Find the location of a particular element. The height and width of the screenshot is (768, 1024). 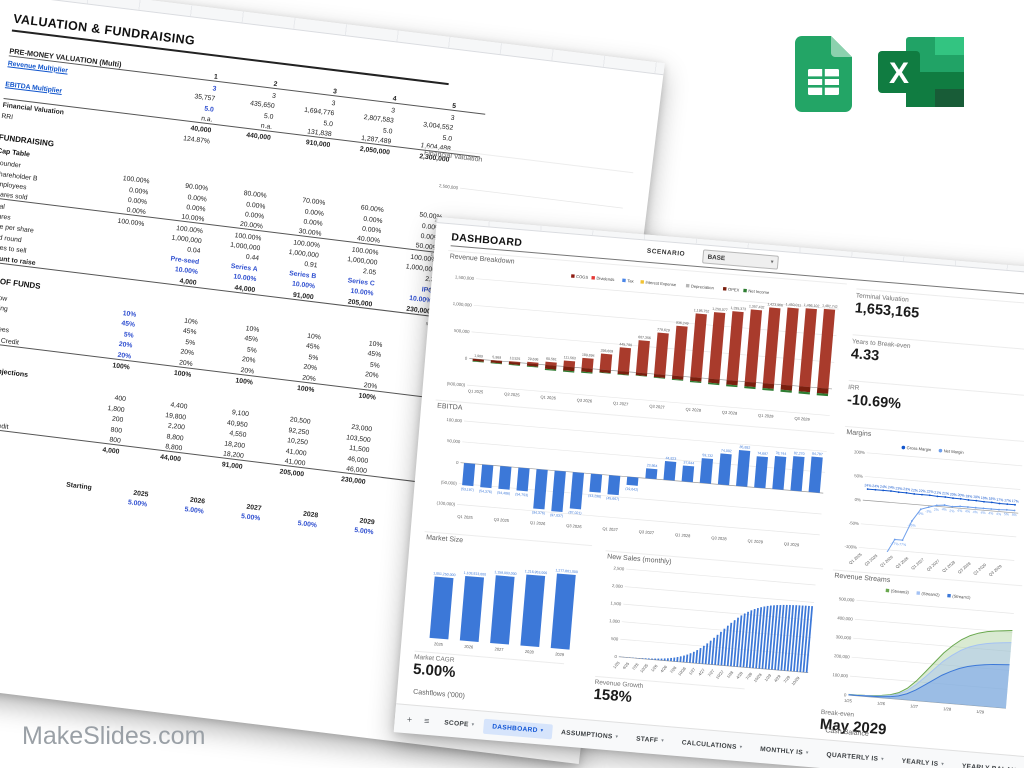

svg-text: 2029 is located at coordinates (560, 654).